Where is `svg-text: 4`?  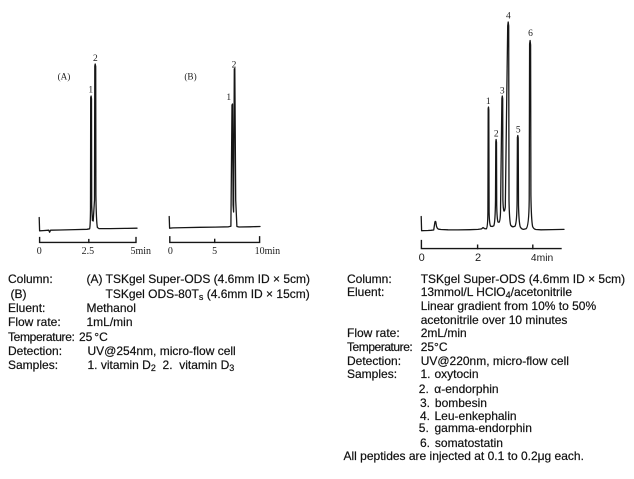 svg-text: 4 is located at coordinates (508, 16).